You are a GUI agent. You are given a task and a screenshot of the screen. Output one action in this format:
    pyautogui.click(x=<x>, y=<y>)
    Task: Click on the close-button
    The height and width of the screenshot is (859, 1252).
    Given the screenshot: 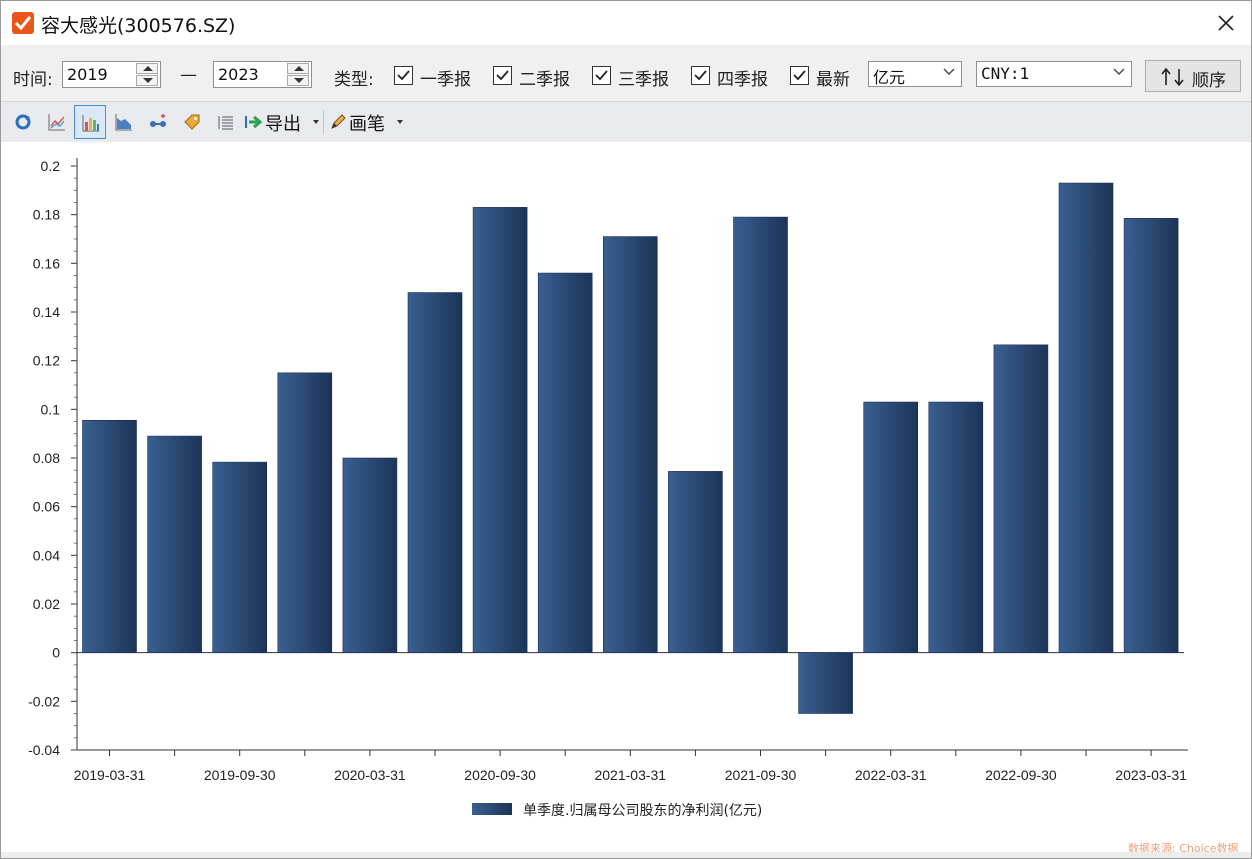 What is the action you would take?
    pyautogui.click(x=1226, y=23)
    